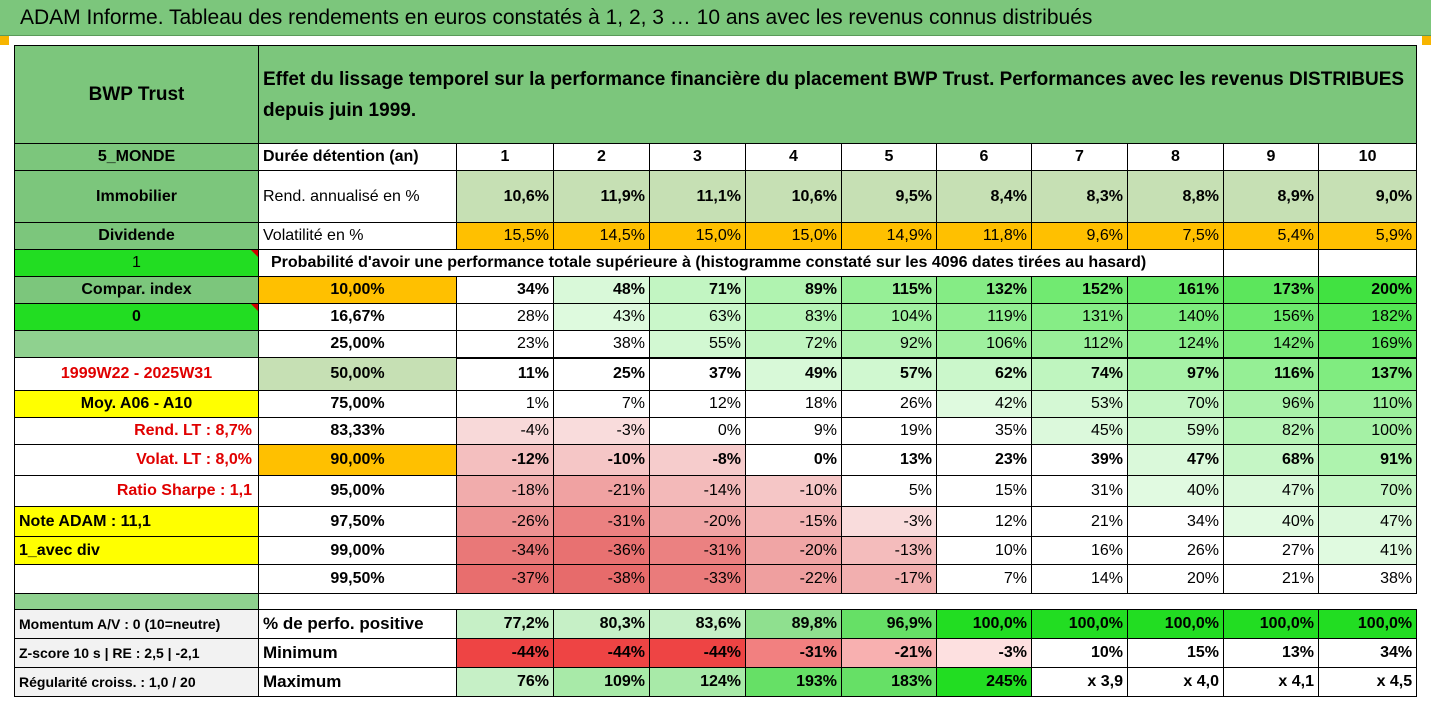  Describe the element at coordinates (601, 579) in the screenshot. I see `quantile-cell: -38%` at that location.